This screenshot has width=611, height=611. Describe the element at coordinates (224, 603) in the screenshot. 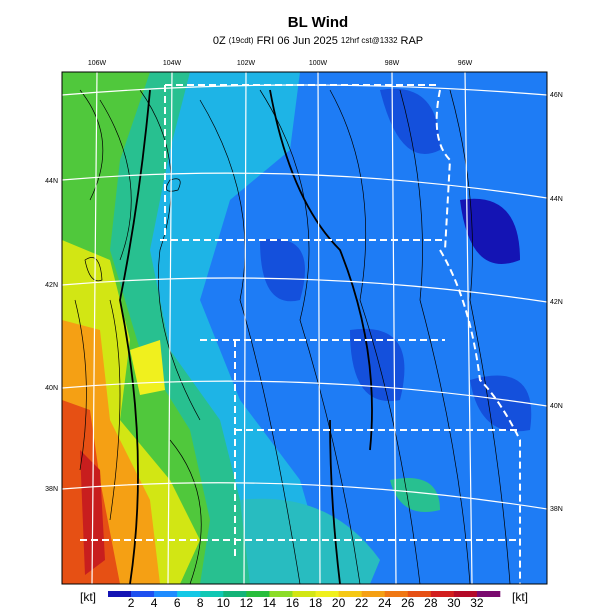

I see `colorbar-tick-label: 10` at that location.